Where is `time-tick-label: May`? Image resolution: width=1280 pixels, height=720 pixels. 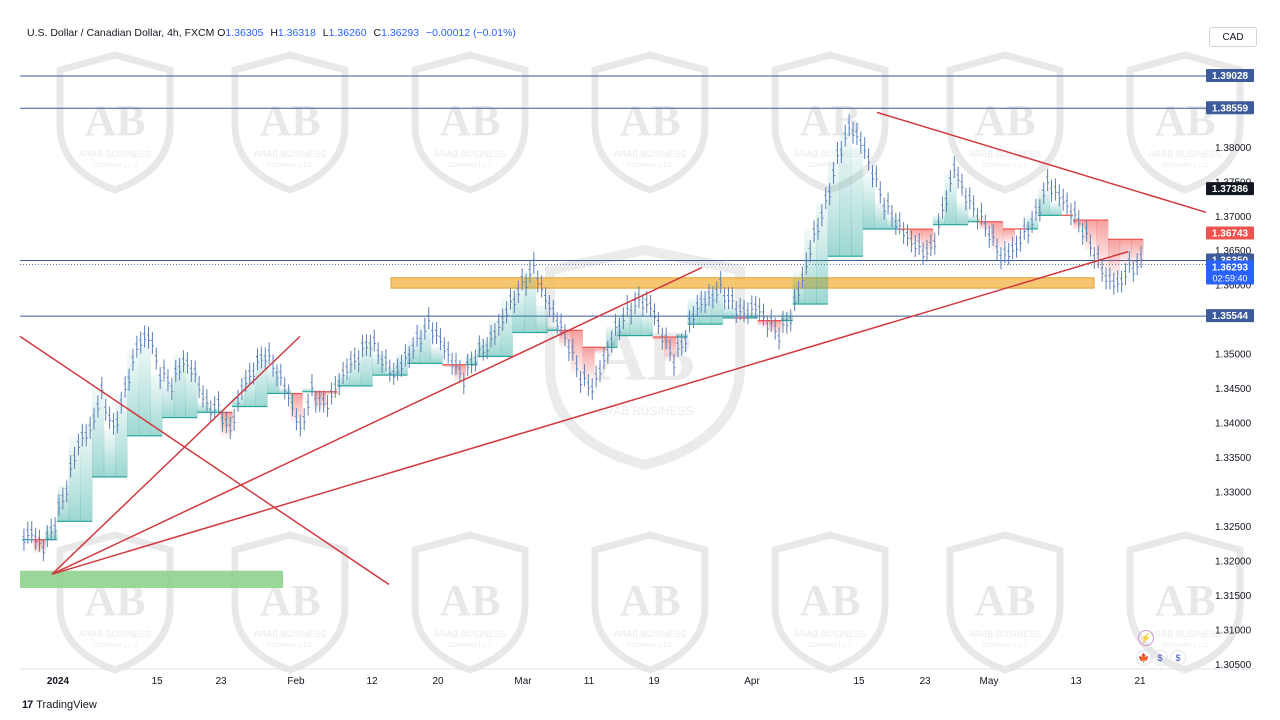
time-tick-label: May is located at coordinates (989, 681).